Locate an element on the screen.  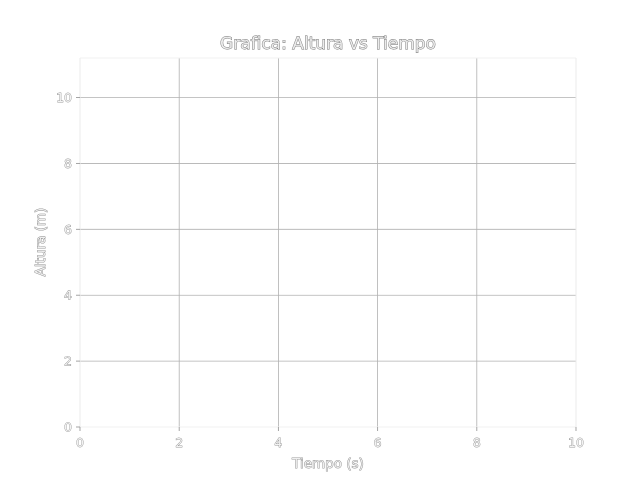
y-tick-label: 0 is located at coordinates (68, 427).